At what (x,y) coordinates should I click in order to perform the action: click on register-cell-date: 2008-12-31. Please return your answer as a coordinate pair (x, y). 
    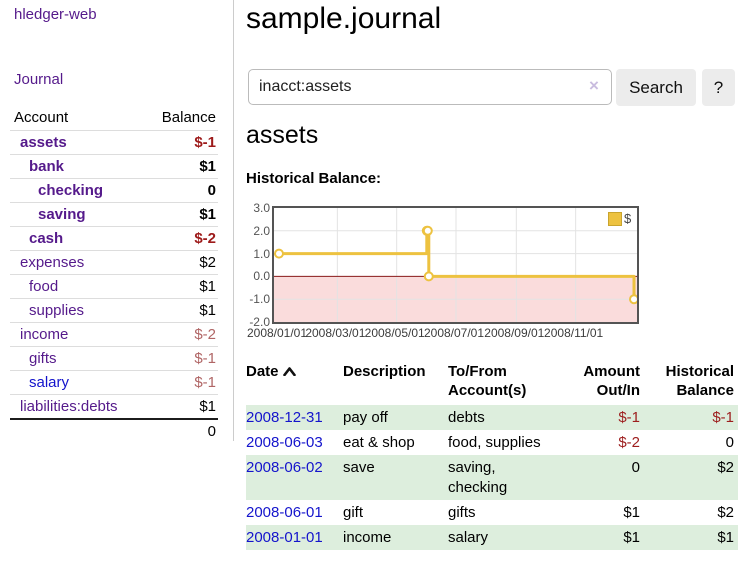
    Looking at the image, I should click on (294, 417).